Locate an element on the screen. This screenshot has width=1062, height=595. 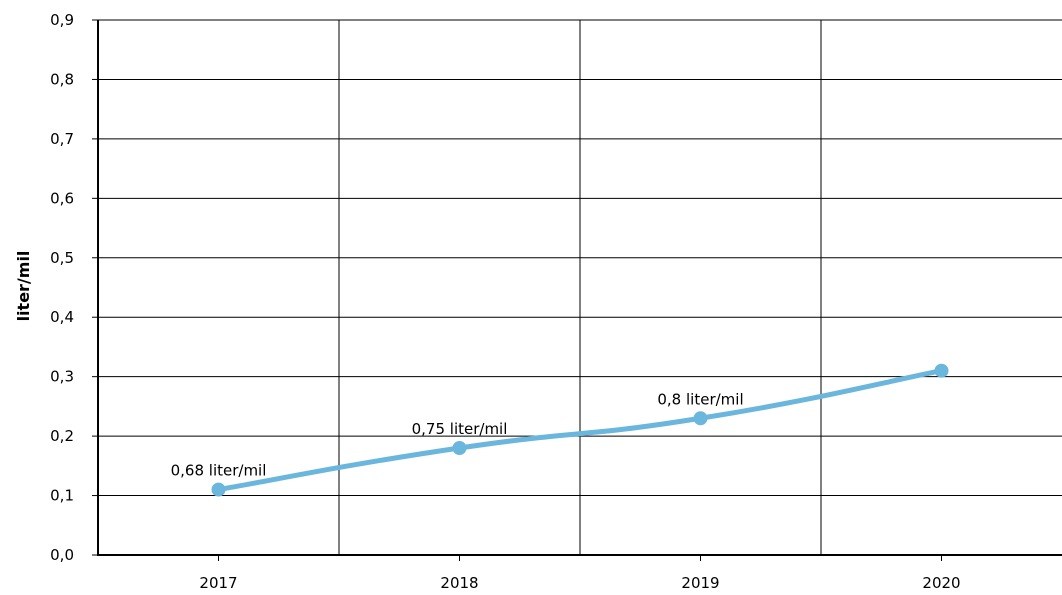
y-tick-label: 0,2 is located at coordinates (62, 436).